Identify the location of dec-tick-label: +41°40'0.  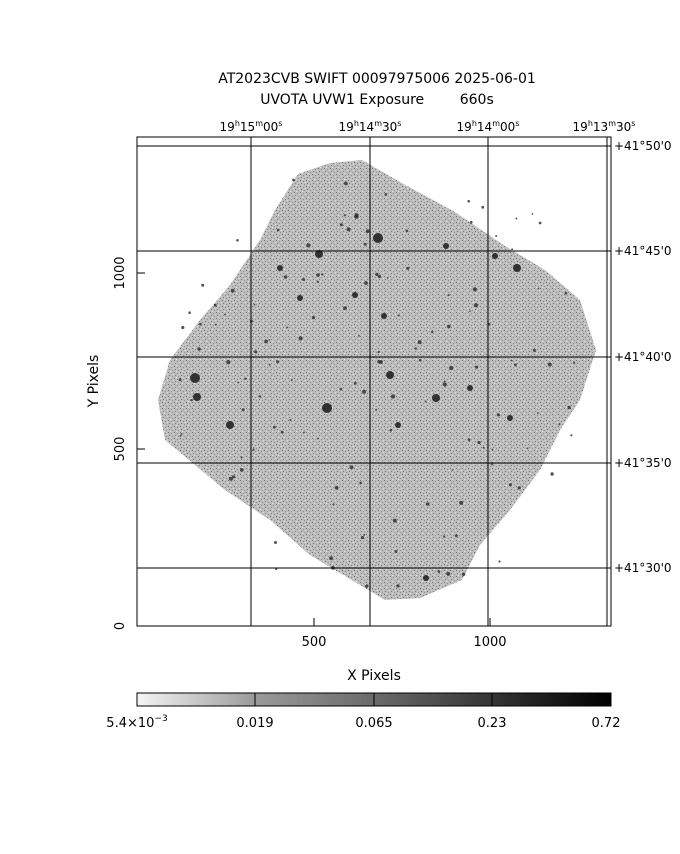
(643, 357).